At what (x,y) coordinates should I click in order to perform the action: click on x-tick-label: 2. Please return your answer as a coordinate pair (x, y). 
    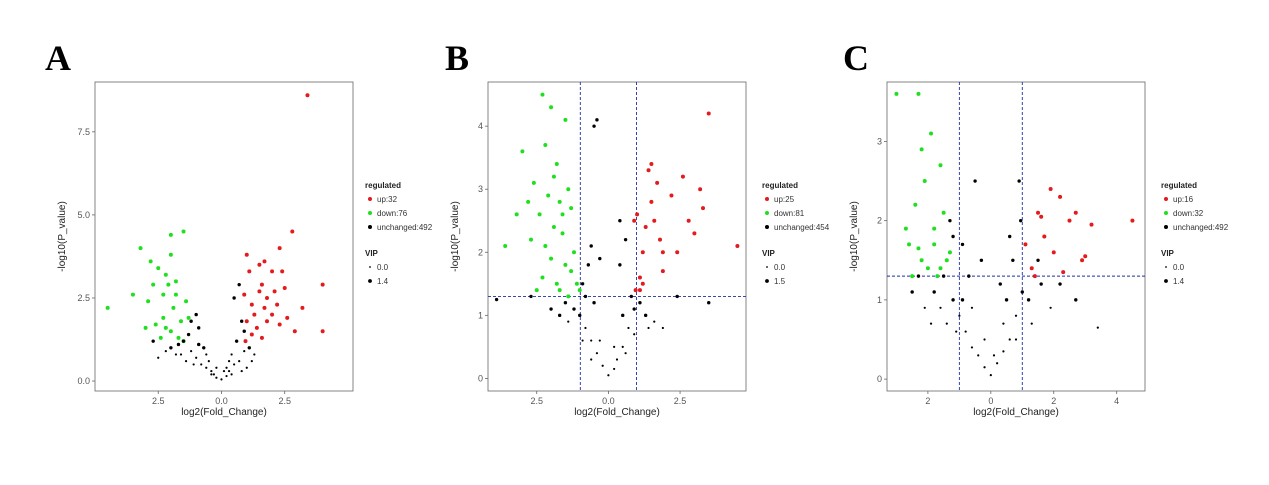
    Looking at the image, I should click on (927, 401).